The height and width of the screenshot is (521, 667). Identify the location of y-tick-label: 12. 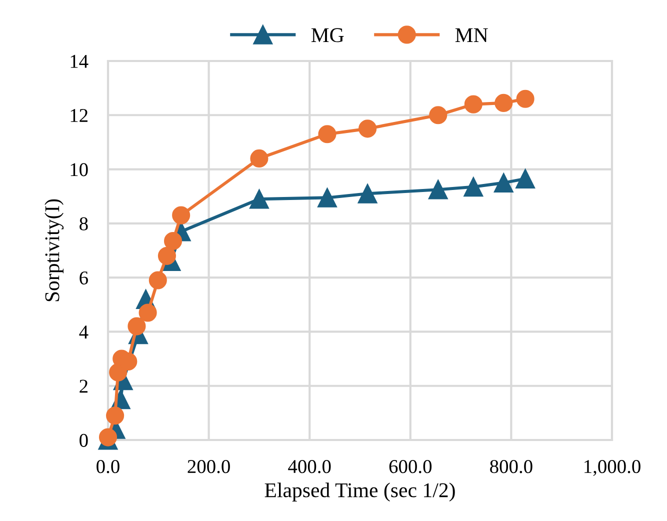
(79, 115).